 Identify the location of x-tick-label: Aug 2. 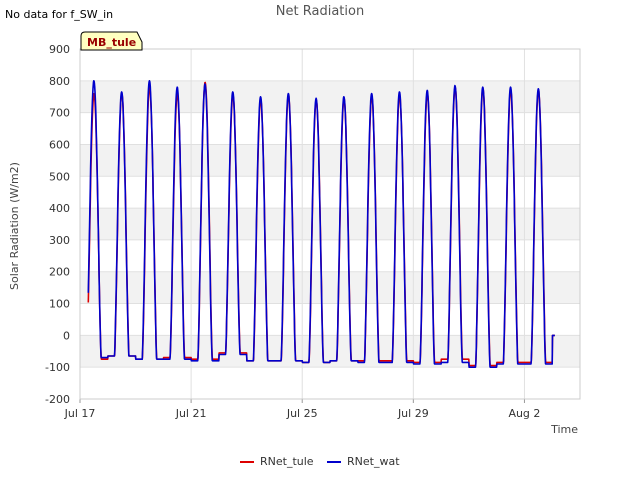
(524, 413).